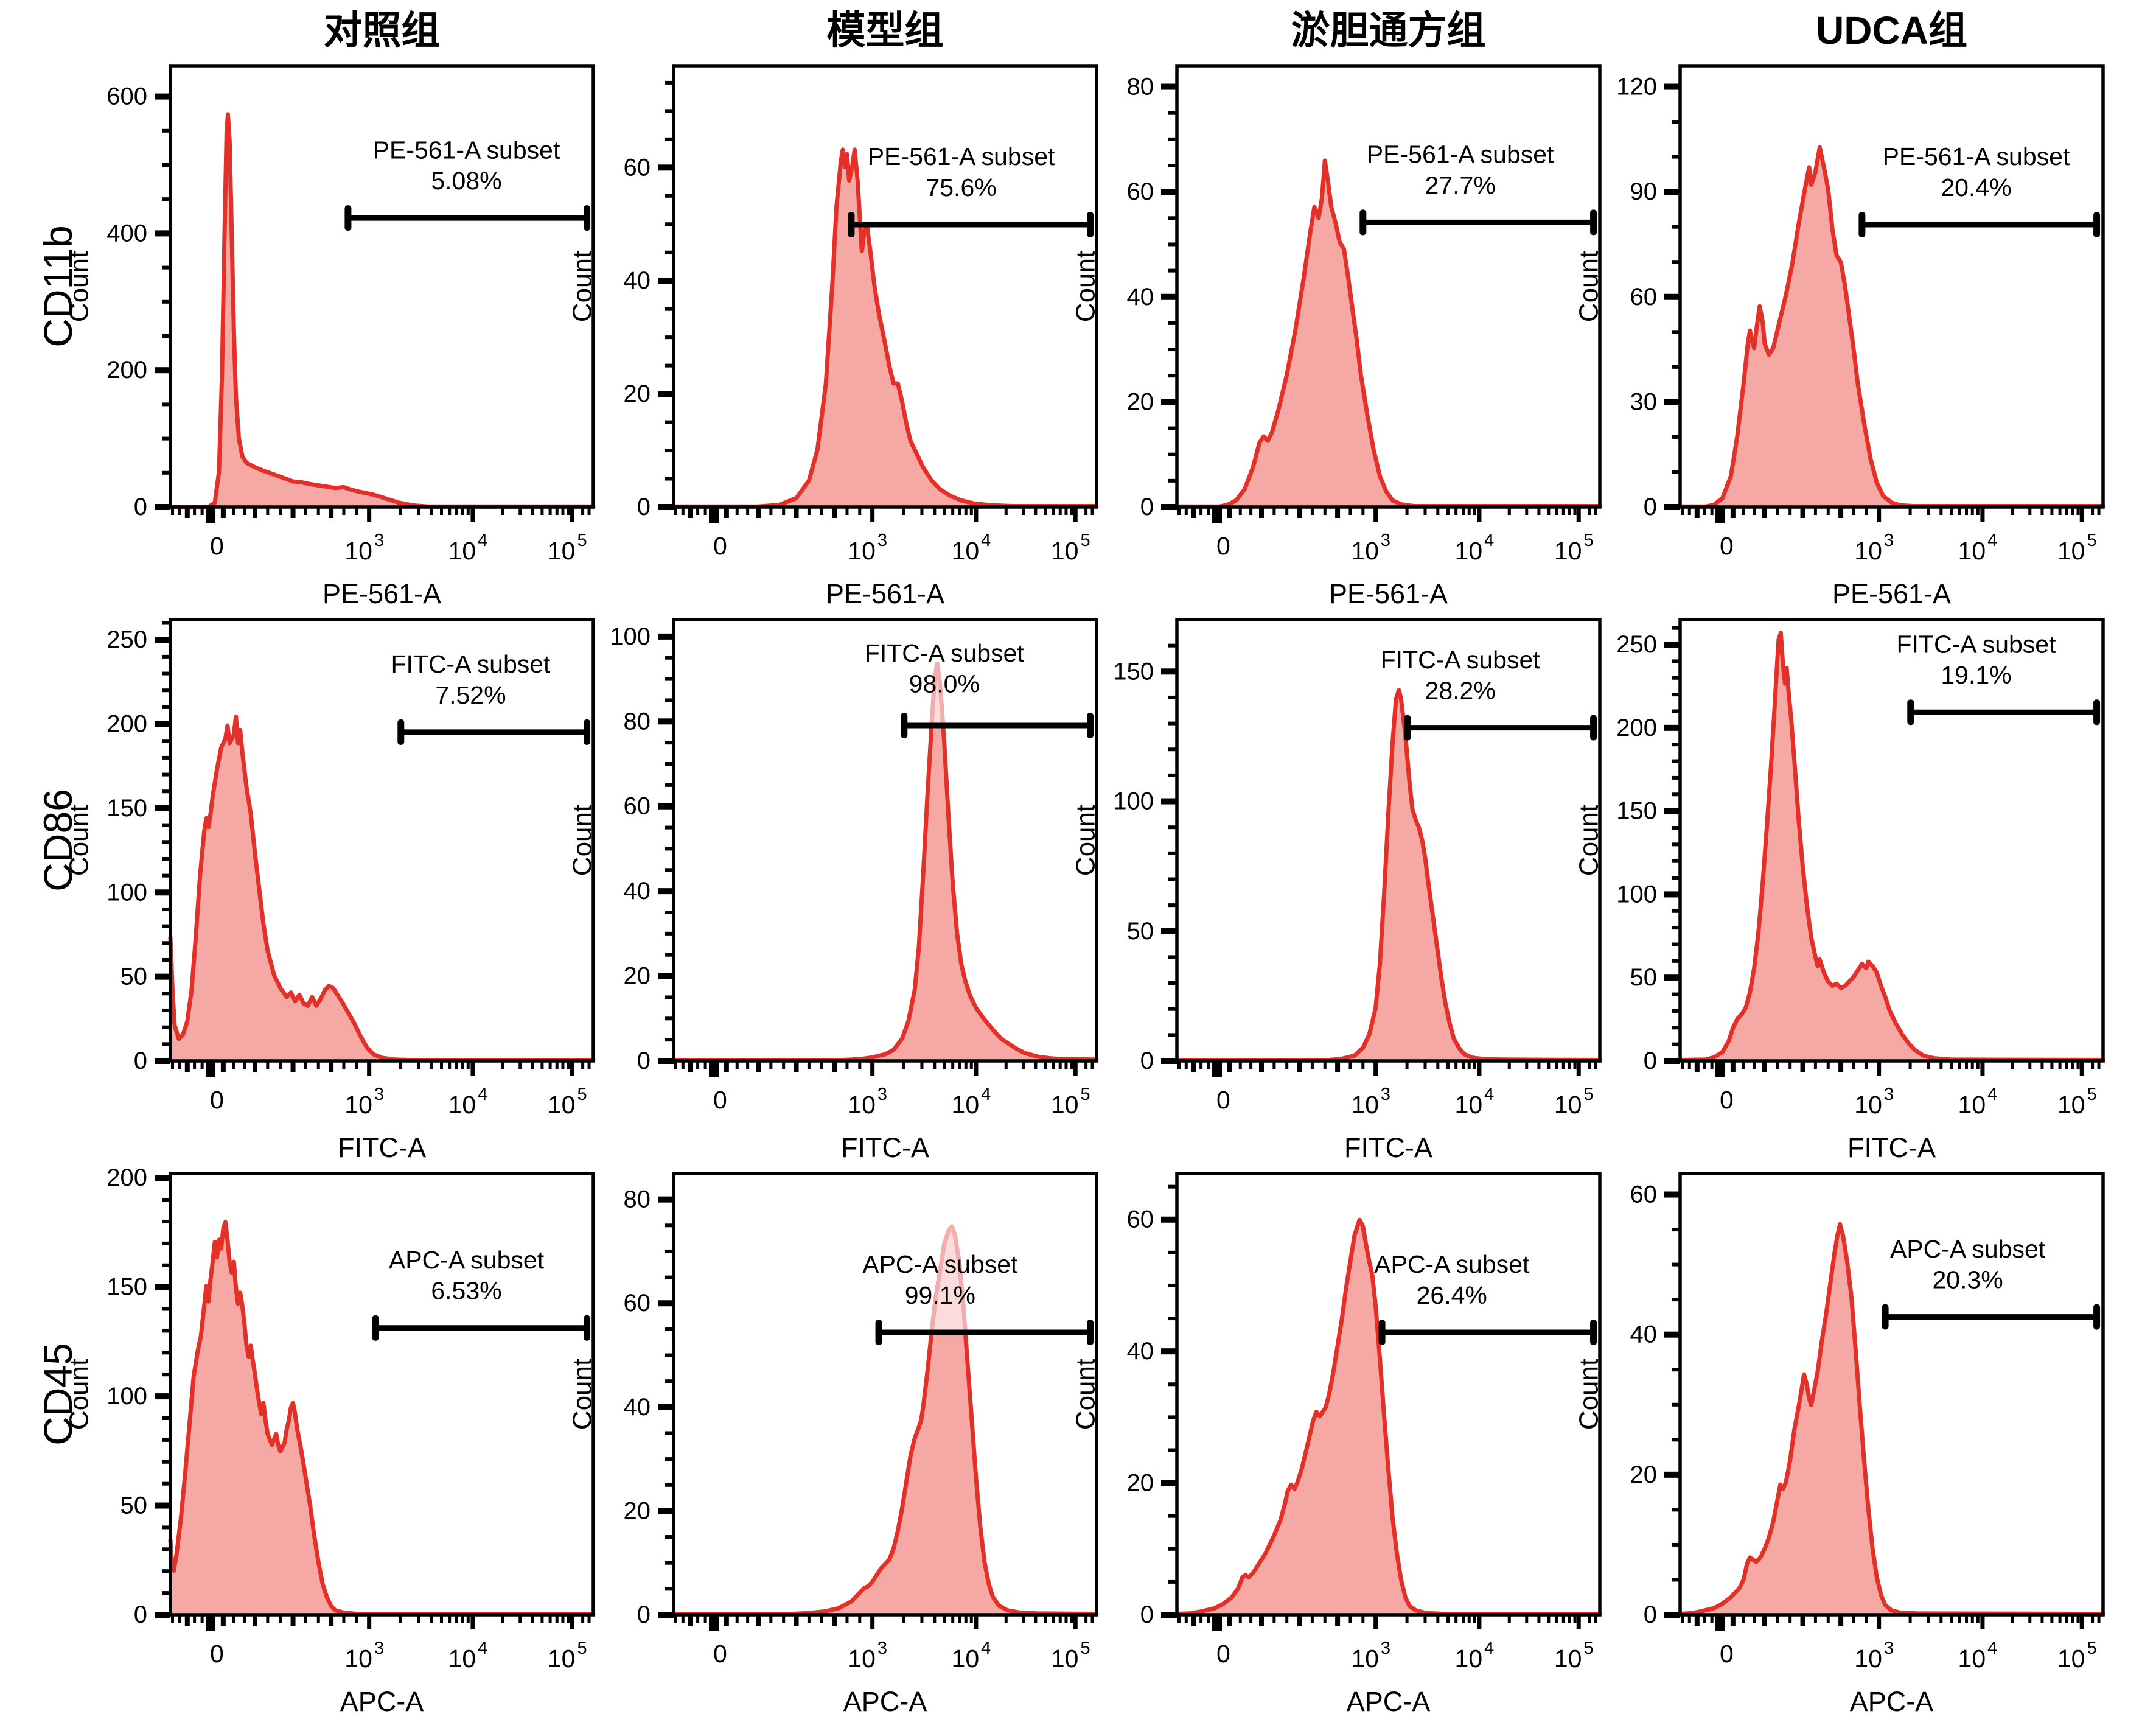 This screenshot has height=1714, width=2156. What do you see at coordinates (949, 1278) in the screenshot?
I see `subset-highlight` at bounding box center [949, 1278].